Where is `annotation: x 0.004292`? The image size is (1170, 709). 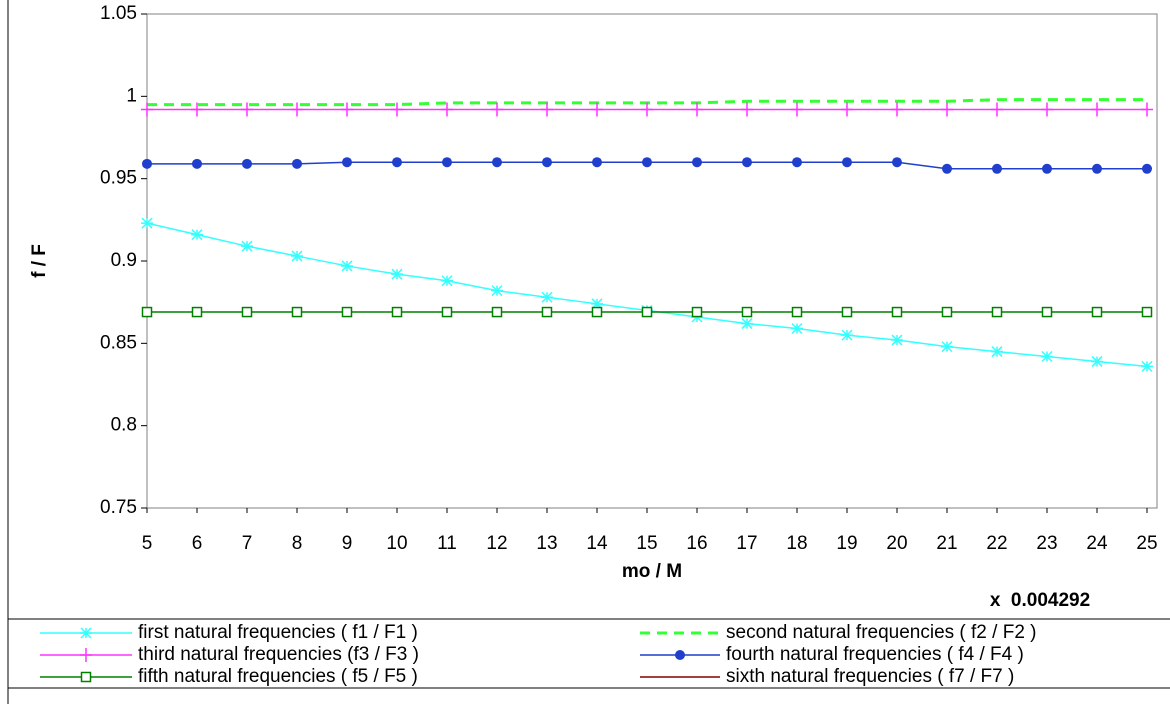 annotation: x 0.004292 is located at coordinates (1040, 600).